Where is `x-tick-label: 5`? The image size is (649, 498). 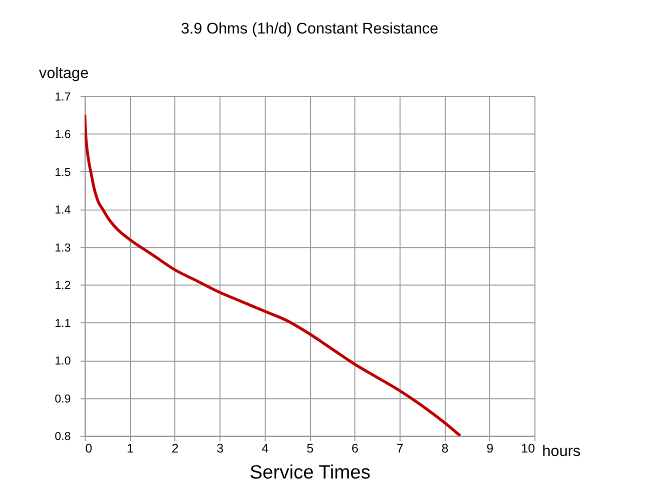
x-tick-label: 5 is located at coordinates (310, 449).